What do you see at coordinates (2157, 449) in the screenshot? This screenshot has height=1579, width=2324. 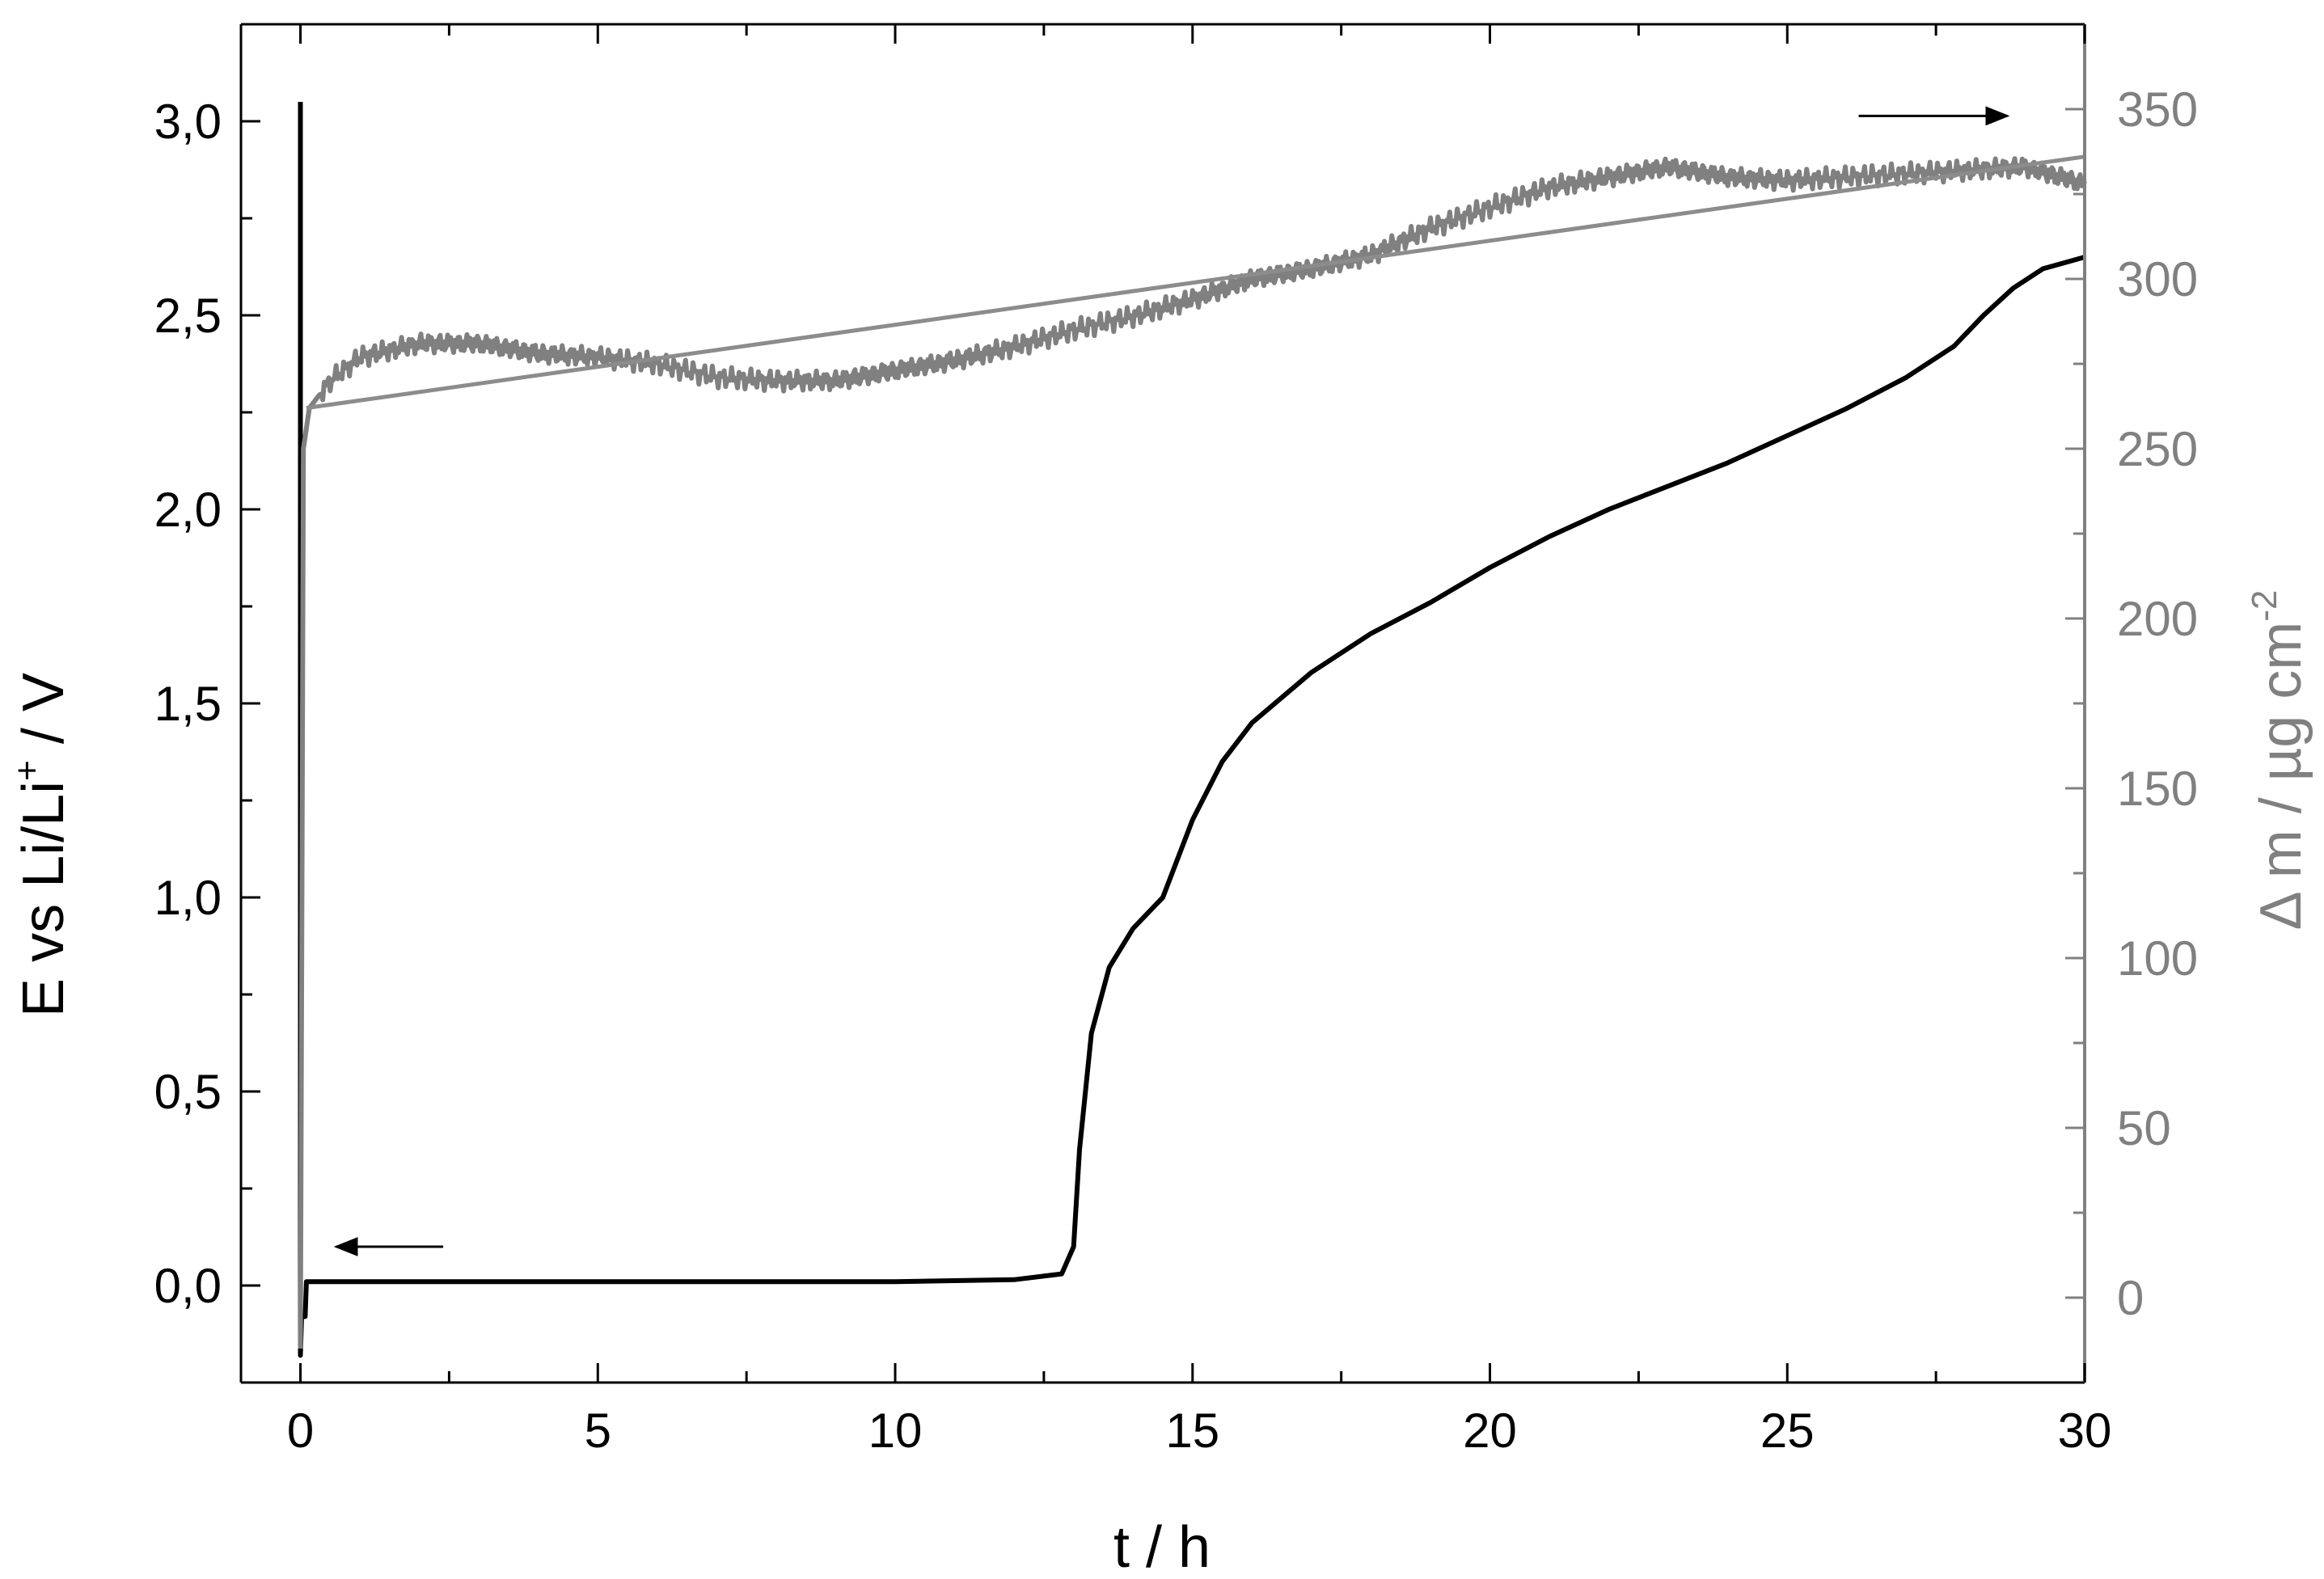 I see `y-right-tick-label: 250` at bounding box center [2157, 449].